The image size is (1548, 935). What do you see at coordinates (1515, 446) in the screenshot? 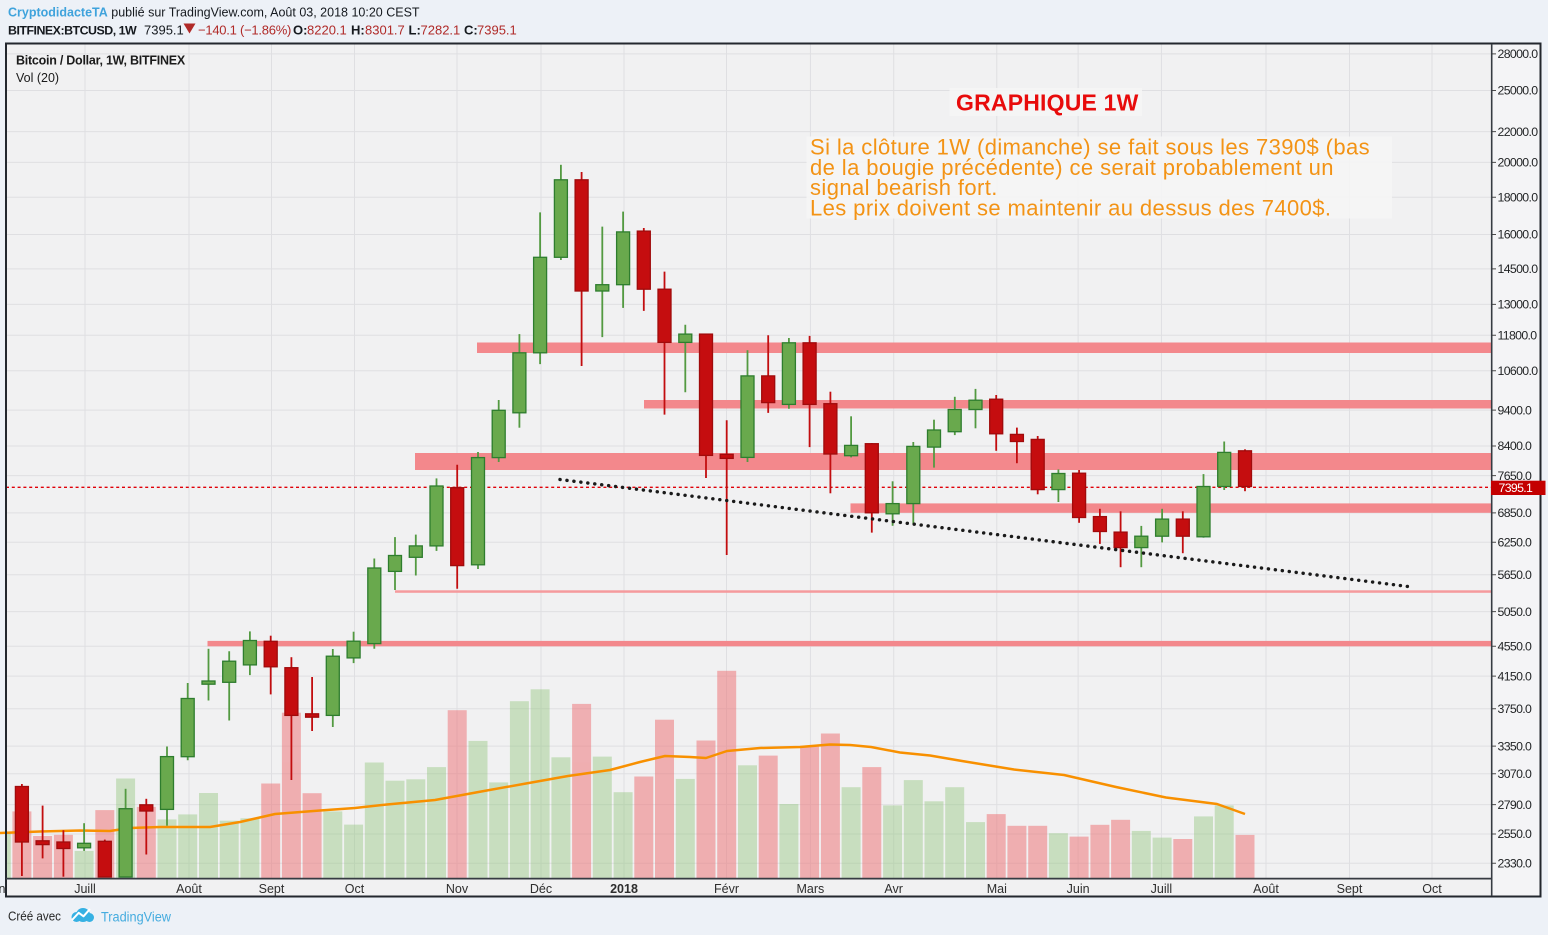
I see `svg-text: 8400.0` at bounding box center [1515, 446].